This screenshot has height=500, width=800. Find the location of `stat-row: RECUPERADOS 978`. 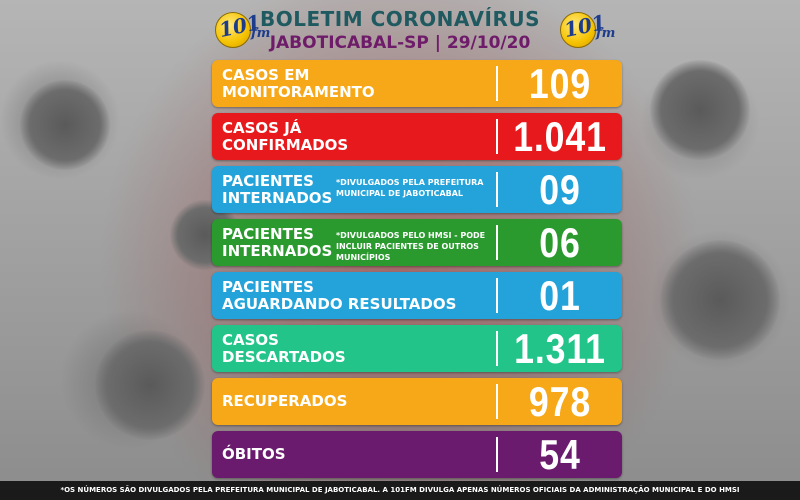

stat-row: RECUPERADOS 978 is located at coordinates (417, 401).